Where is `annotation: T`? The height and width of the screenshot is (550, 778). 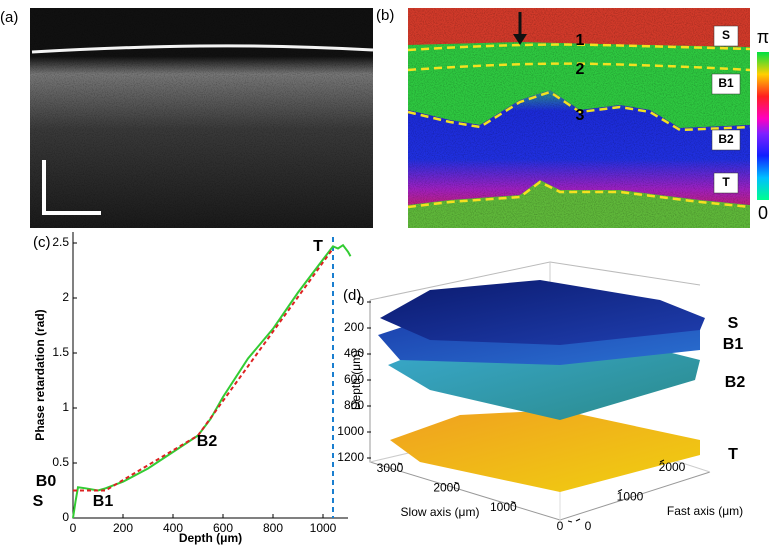
annotation: T is located at coordinates (318, 246).